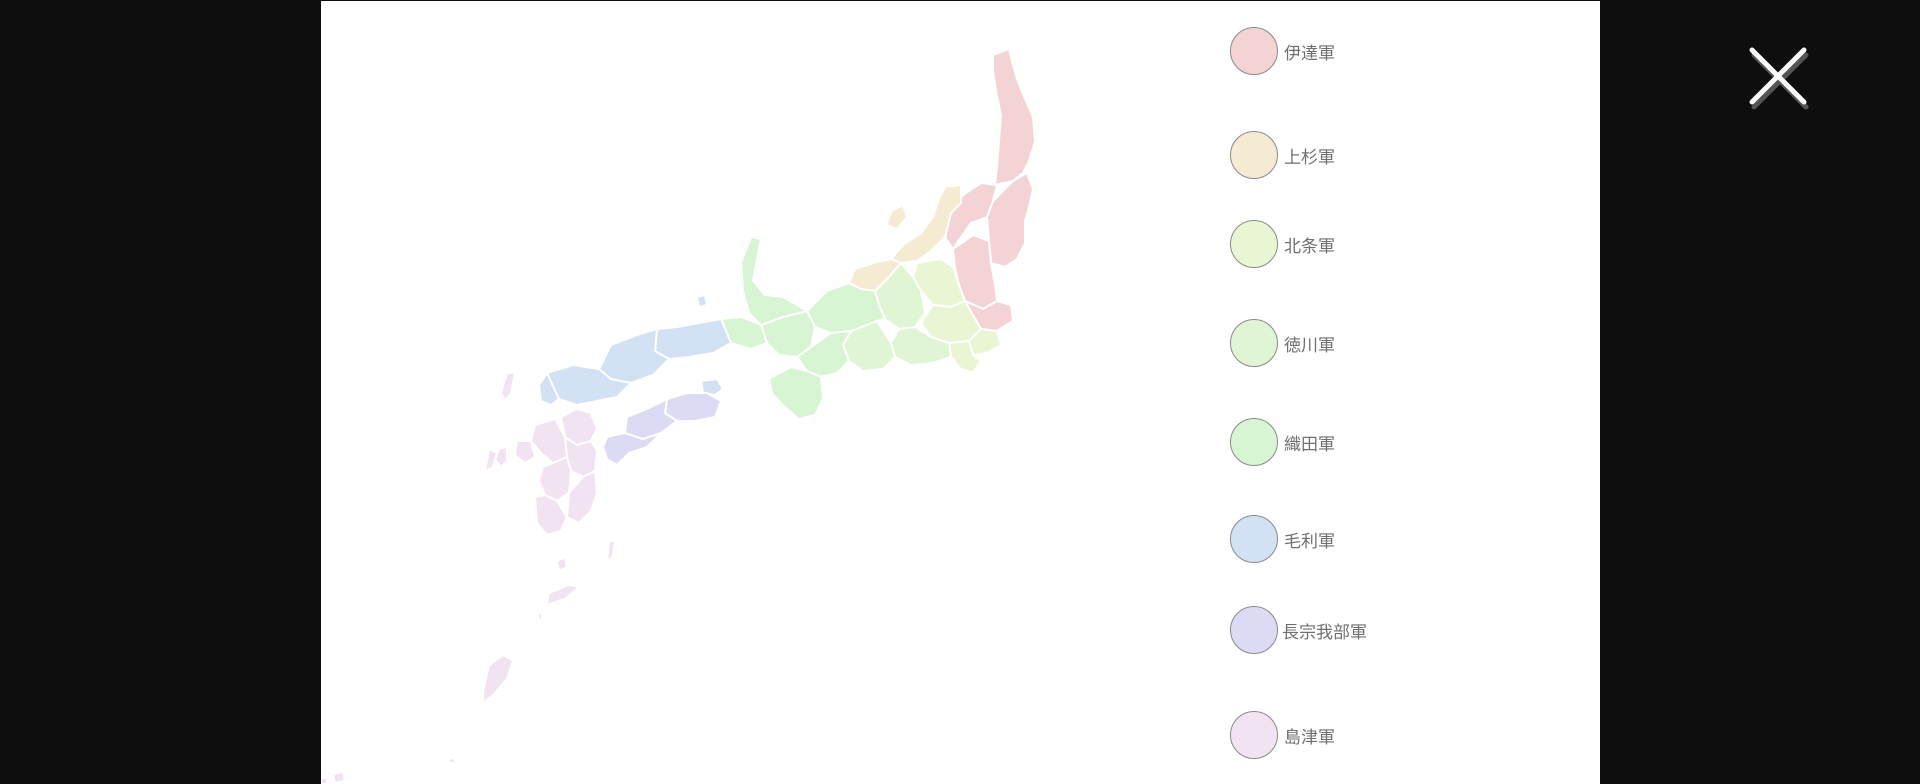 This screenshot has height=784, width=1920. Describe the element at coordinates (990, 190) in the screenshot. I see `region-date` at that location.